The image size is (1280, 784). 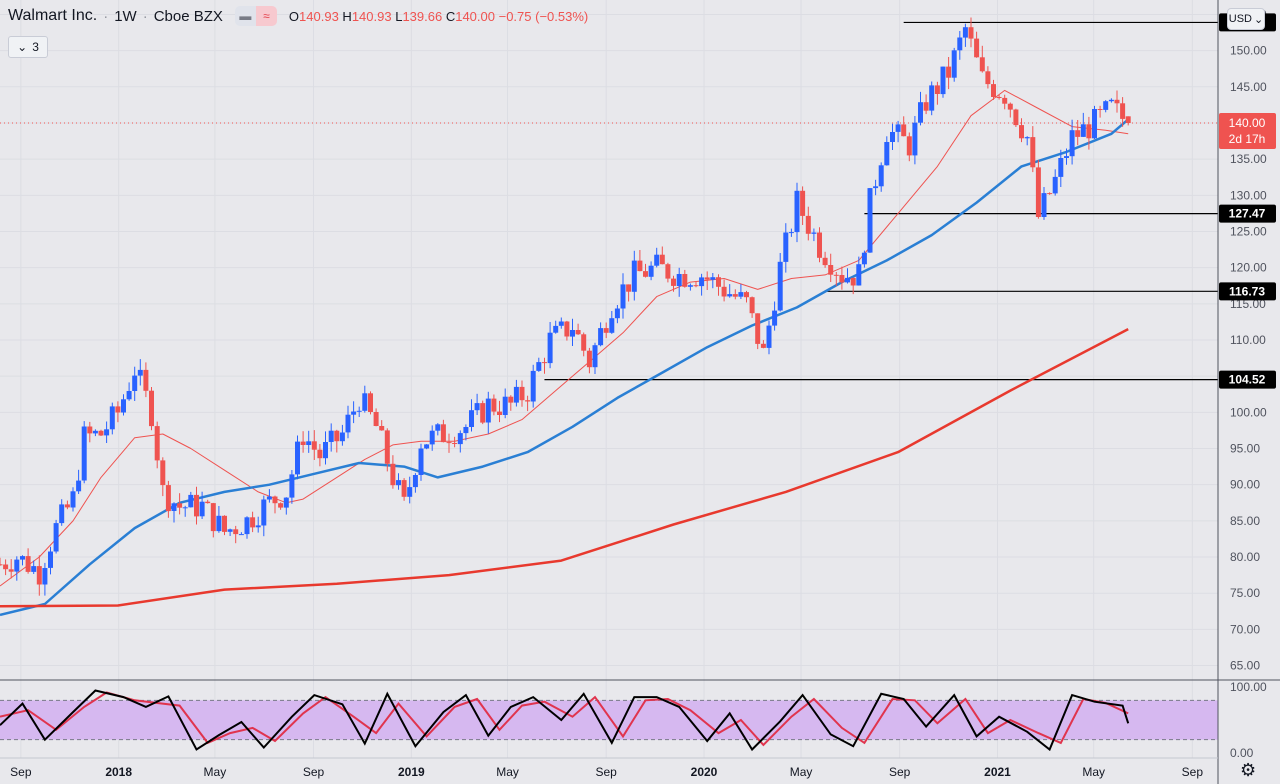 I want to click on osc-tick-label: 0.00, so click(x=1242, y=753).